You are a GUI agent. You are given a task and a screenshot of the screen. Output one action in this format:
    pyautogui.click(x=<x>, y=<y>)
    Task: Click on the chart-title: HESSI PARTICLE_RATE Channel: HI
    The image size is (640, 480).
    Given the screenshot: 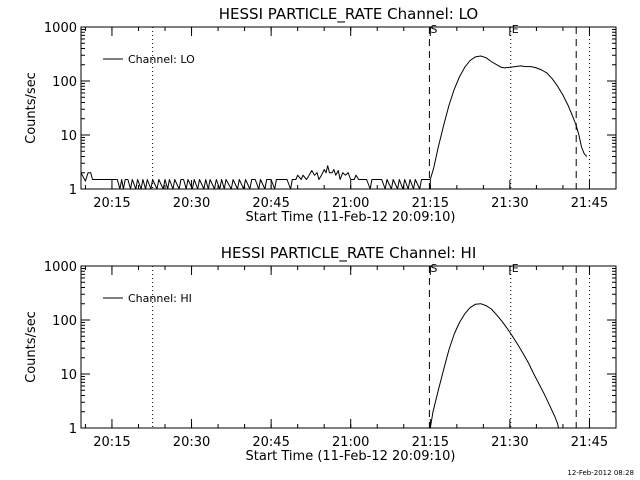 What is the action you would take?
    pyautogui.click(x=349, y=253)
    